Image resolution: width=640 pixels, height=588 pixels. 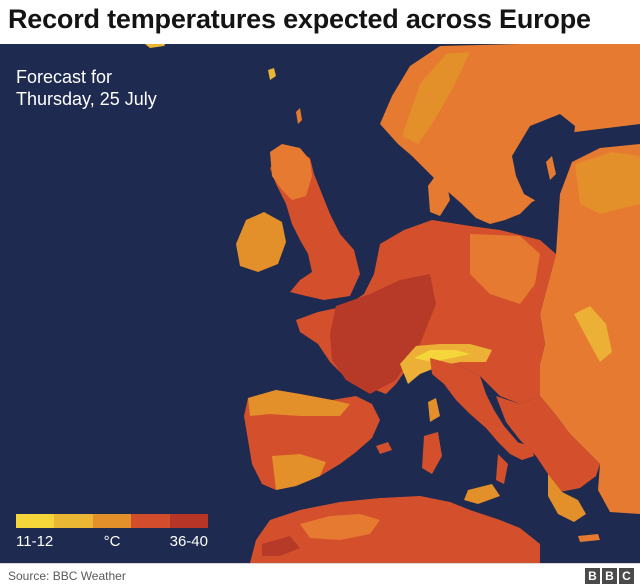 What do you see at coordinates (432, 453) in the screenshot?
I see `sardinia` at bounding box center [432, 453].